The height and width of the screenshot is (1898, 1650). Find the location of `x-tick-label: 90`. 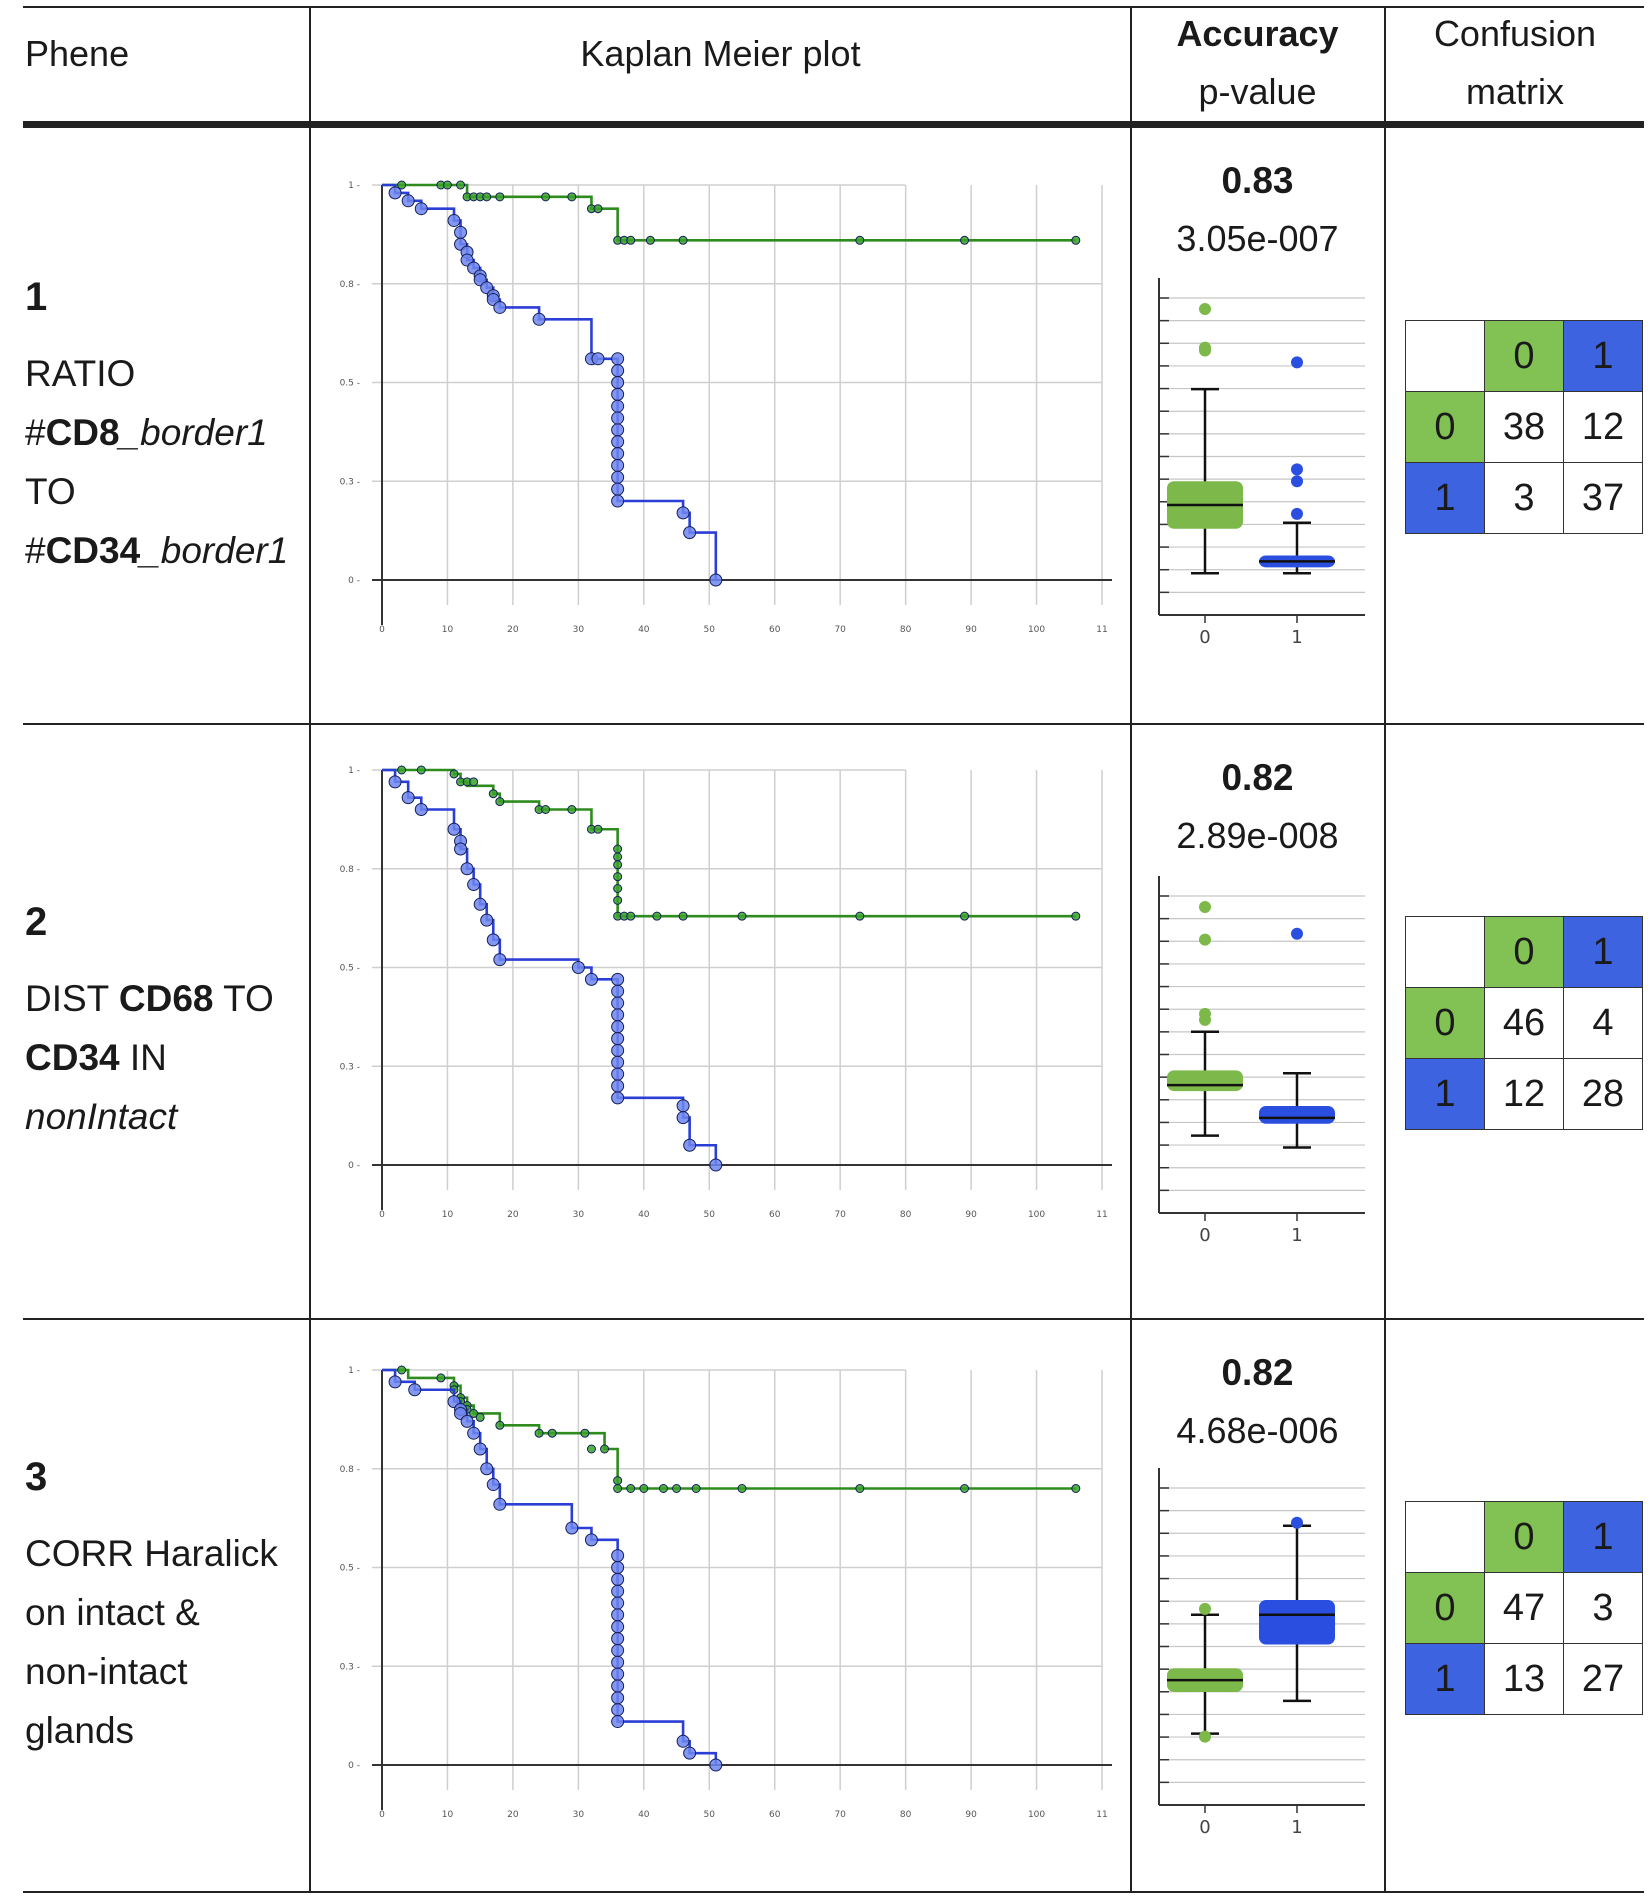

x-tick-label: 90 is located at coordinates (971, 1815).